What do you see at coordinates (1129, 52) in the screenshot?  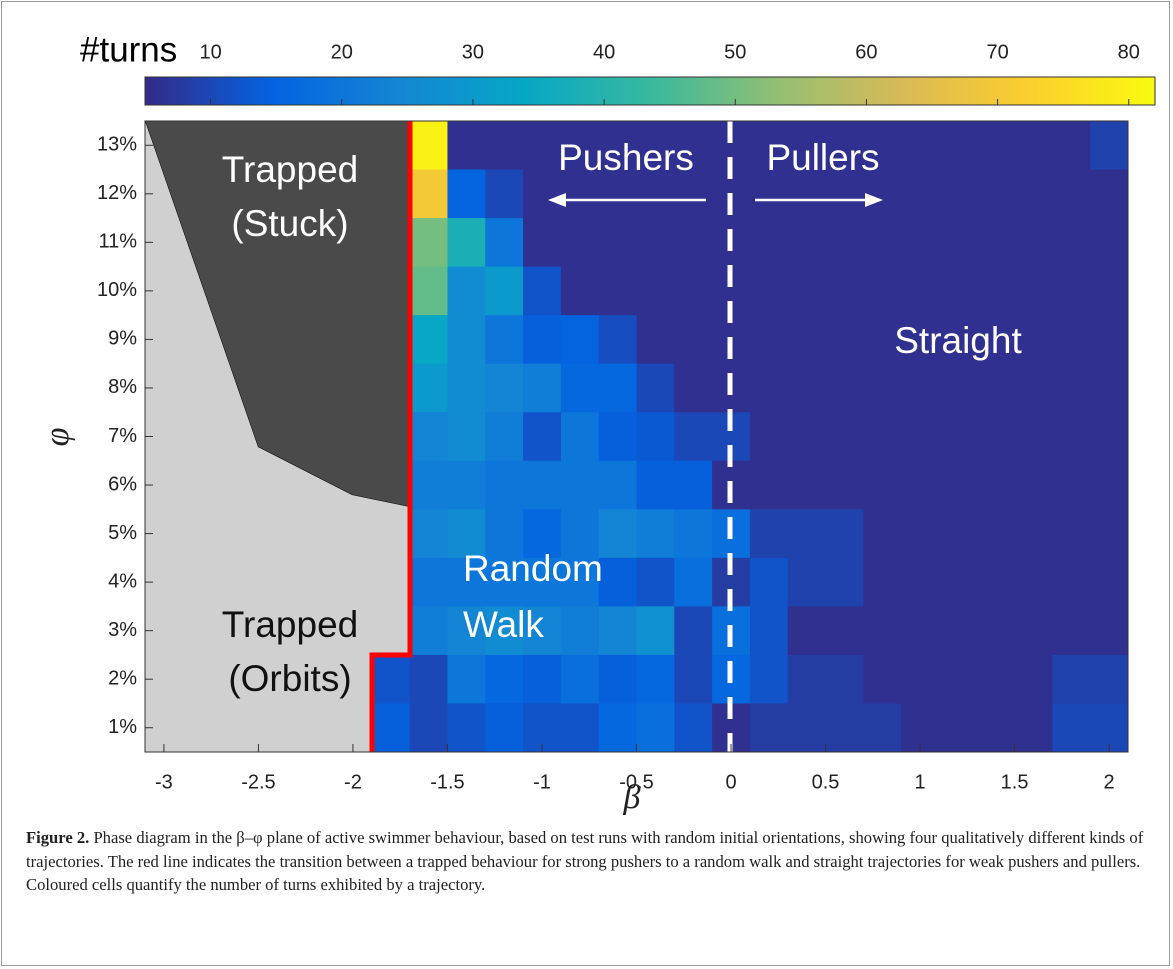 I see `colorbar-tick-label: 80` at bounding box center [1129, 52].